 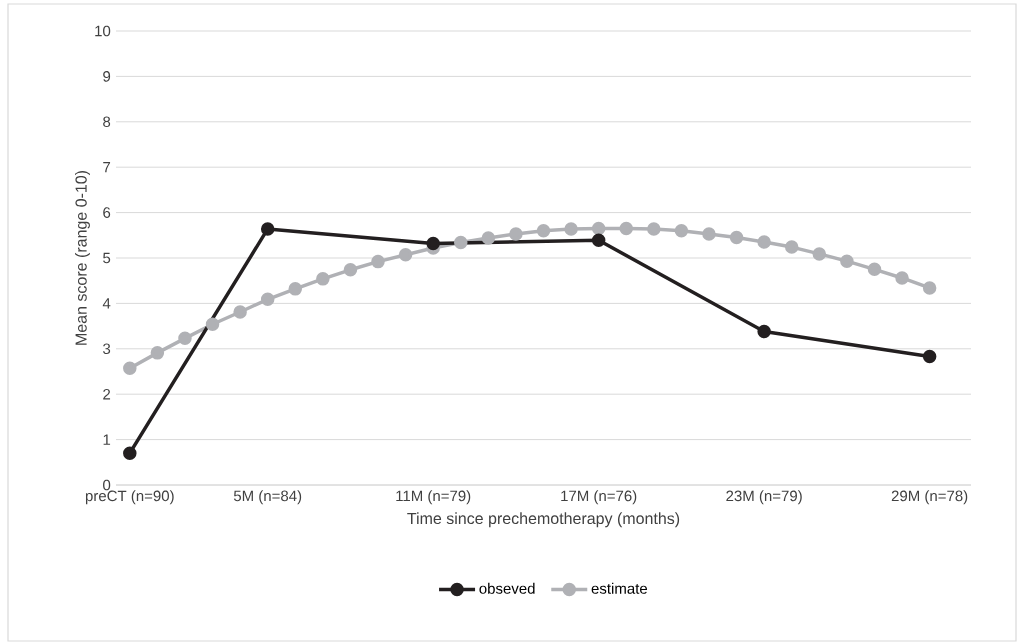 What do you see at coordinates (107, 394) in the screenshot?
I see `y-tick-label: 2` at bounding box center [107, 394].